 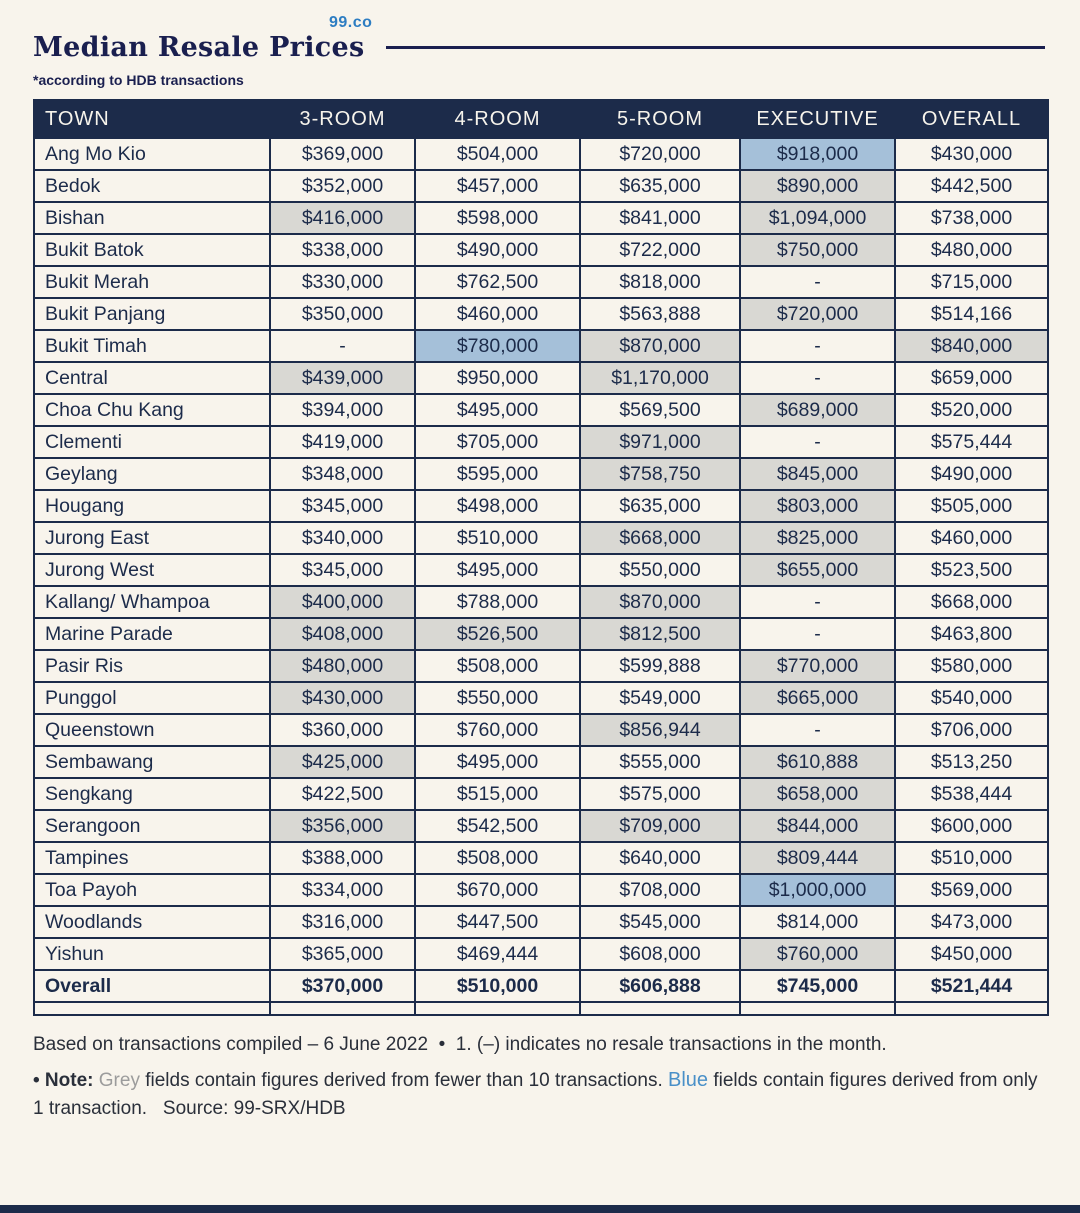 I want to click on price-cell: $758,750, so click(x=660, y=474).